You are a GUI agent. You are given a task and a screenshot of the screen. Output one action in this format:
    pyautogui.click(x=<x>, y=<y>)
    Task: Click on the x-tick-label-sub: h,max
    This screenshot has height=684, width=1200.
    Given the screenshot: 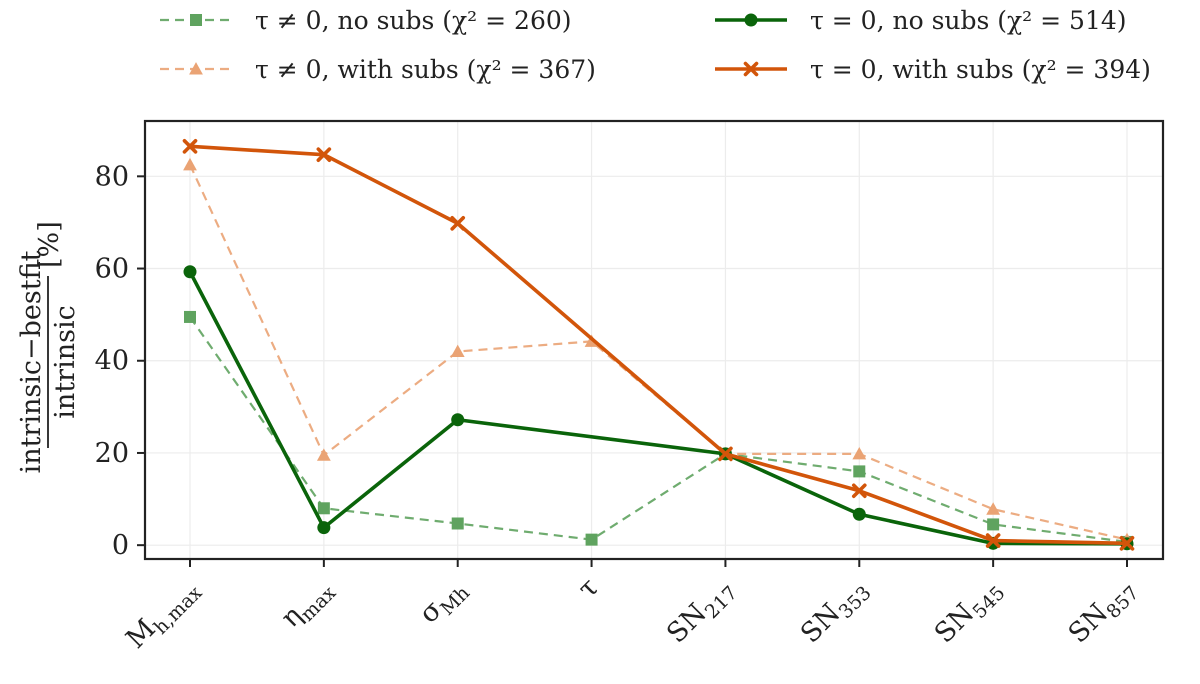 What is the action you would take?
    pyautogui.click(x=178, y=610)
    